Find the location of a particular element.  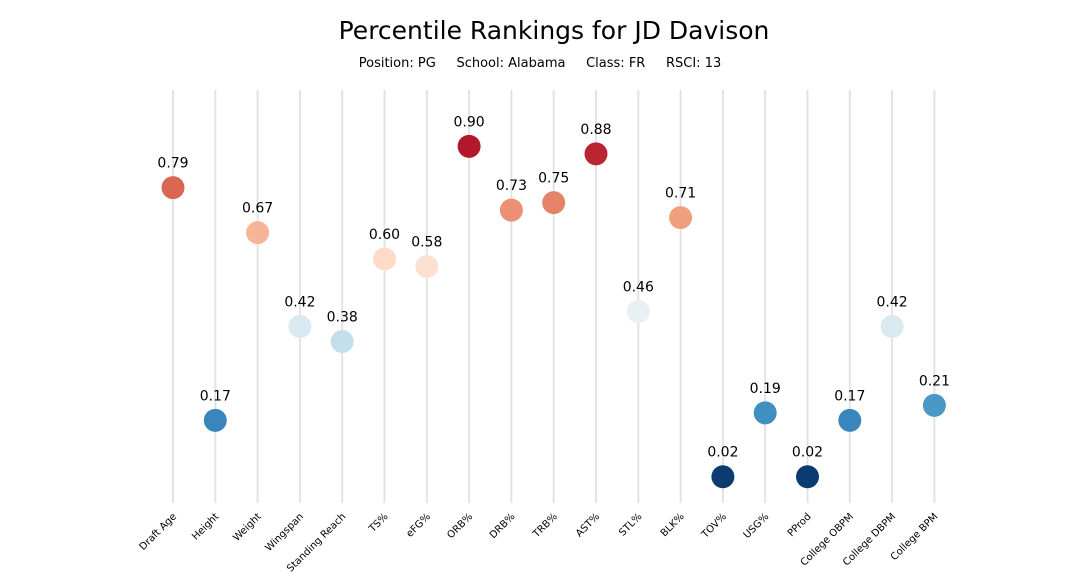

x-tick-label: TS% is located at coordinates (379, 523).